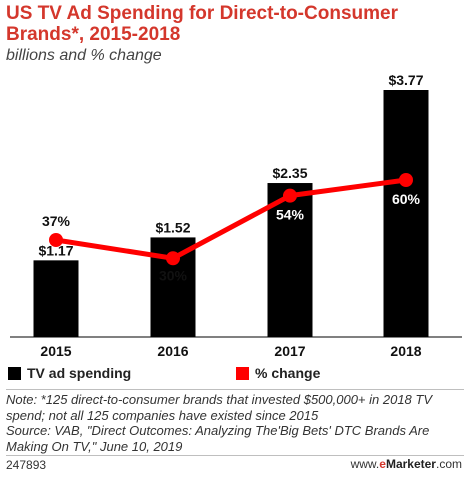 This screenshot has height=477, width=470. Describe the element at coordinates (173, 258) in the screenshot. I see `pct-point-2016` at that location.